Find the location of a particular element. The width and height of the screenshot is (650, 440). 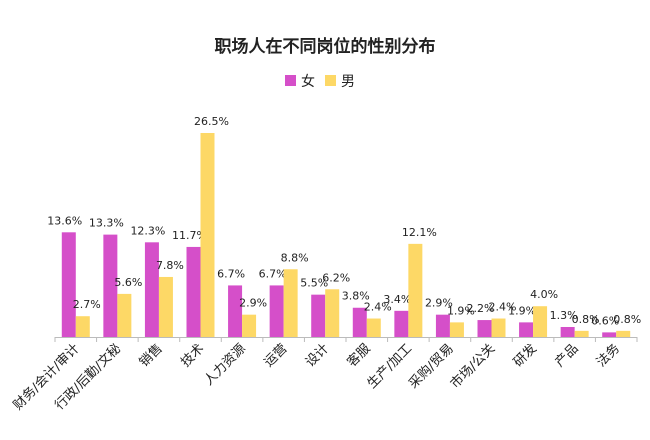

x-tick-label: 客服 is located at coordinates (359, 356).